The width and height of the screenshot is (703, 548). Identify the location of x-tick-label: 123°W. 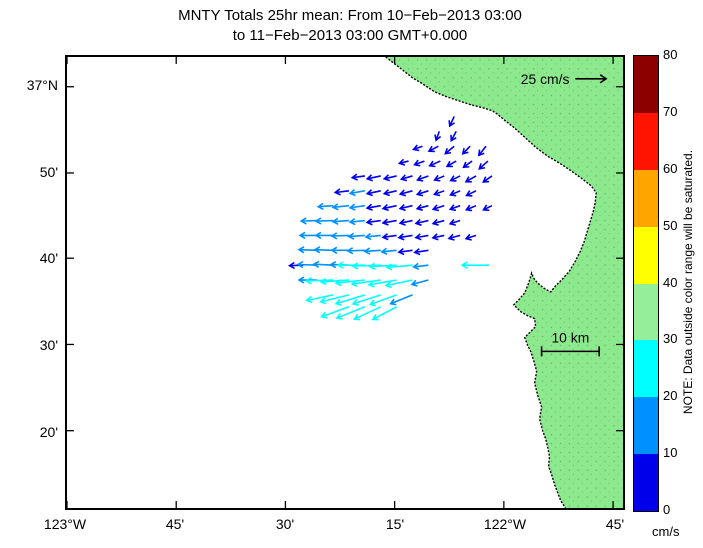
(65, 524).